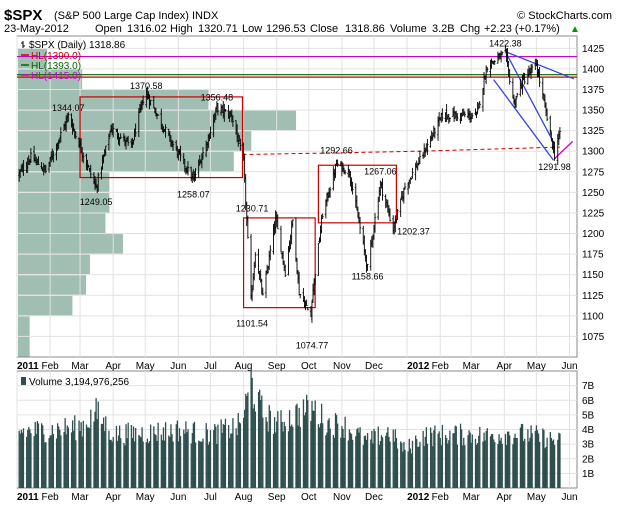 This screenshot has width=620, height=512. I want to click on brand-label: © StockCharts.com, so click(564, 16).